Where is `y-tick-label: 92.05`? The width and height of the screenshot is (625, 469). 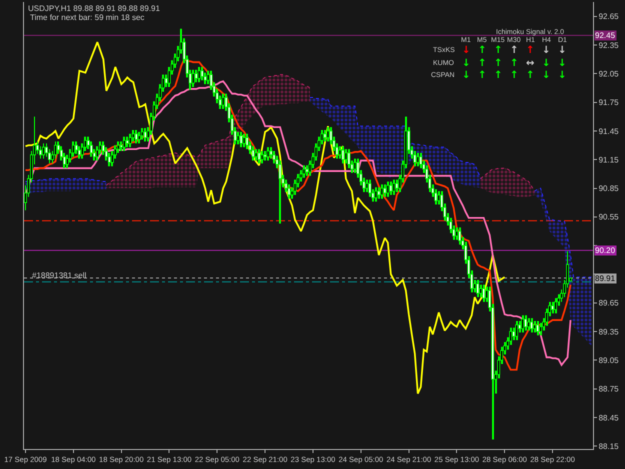 y-tick-label: 92.05 is located at coordinates (609, 73).